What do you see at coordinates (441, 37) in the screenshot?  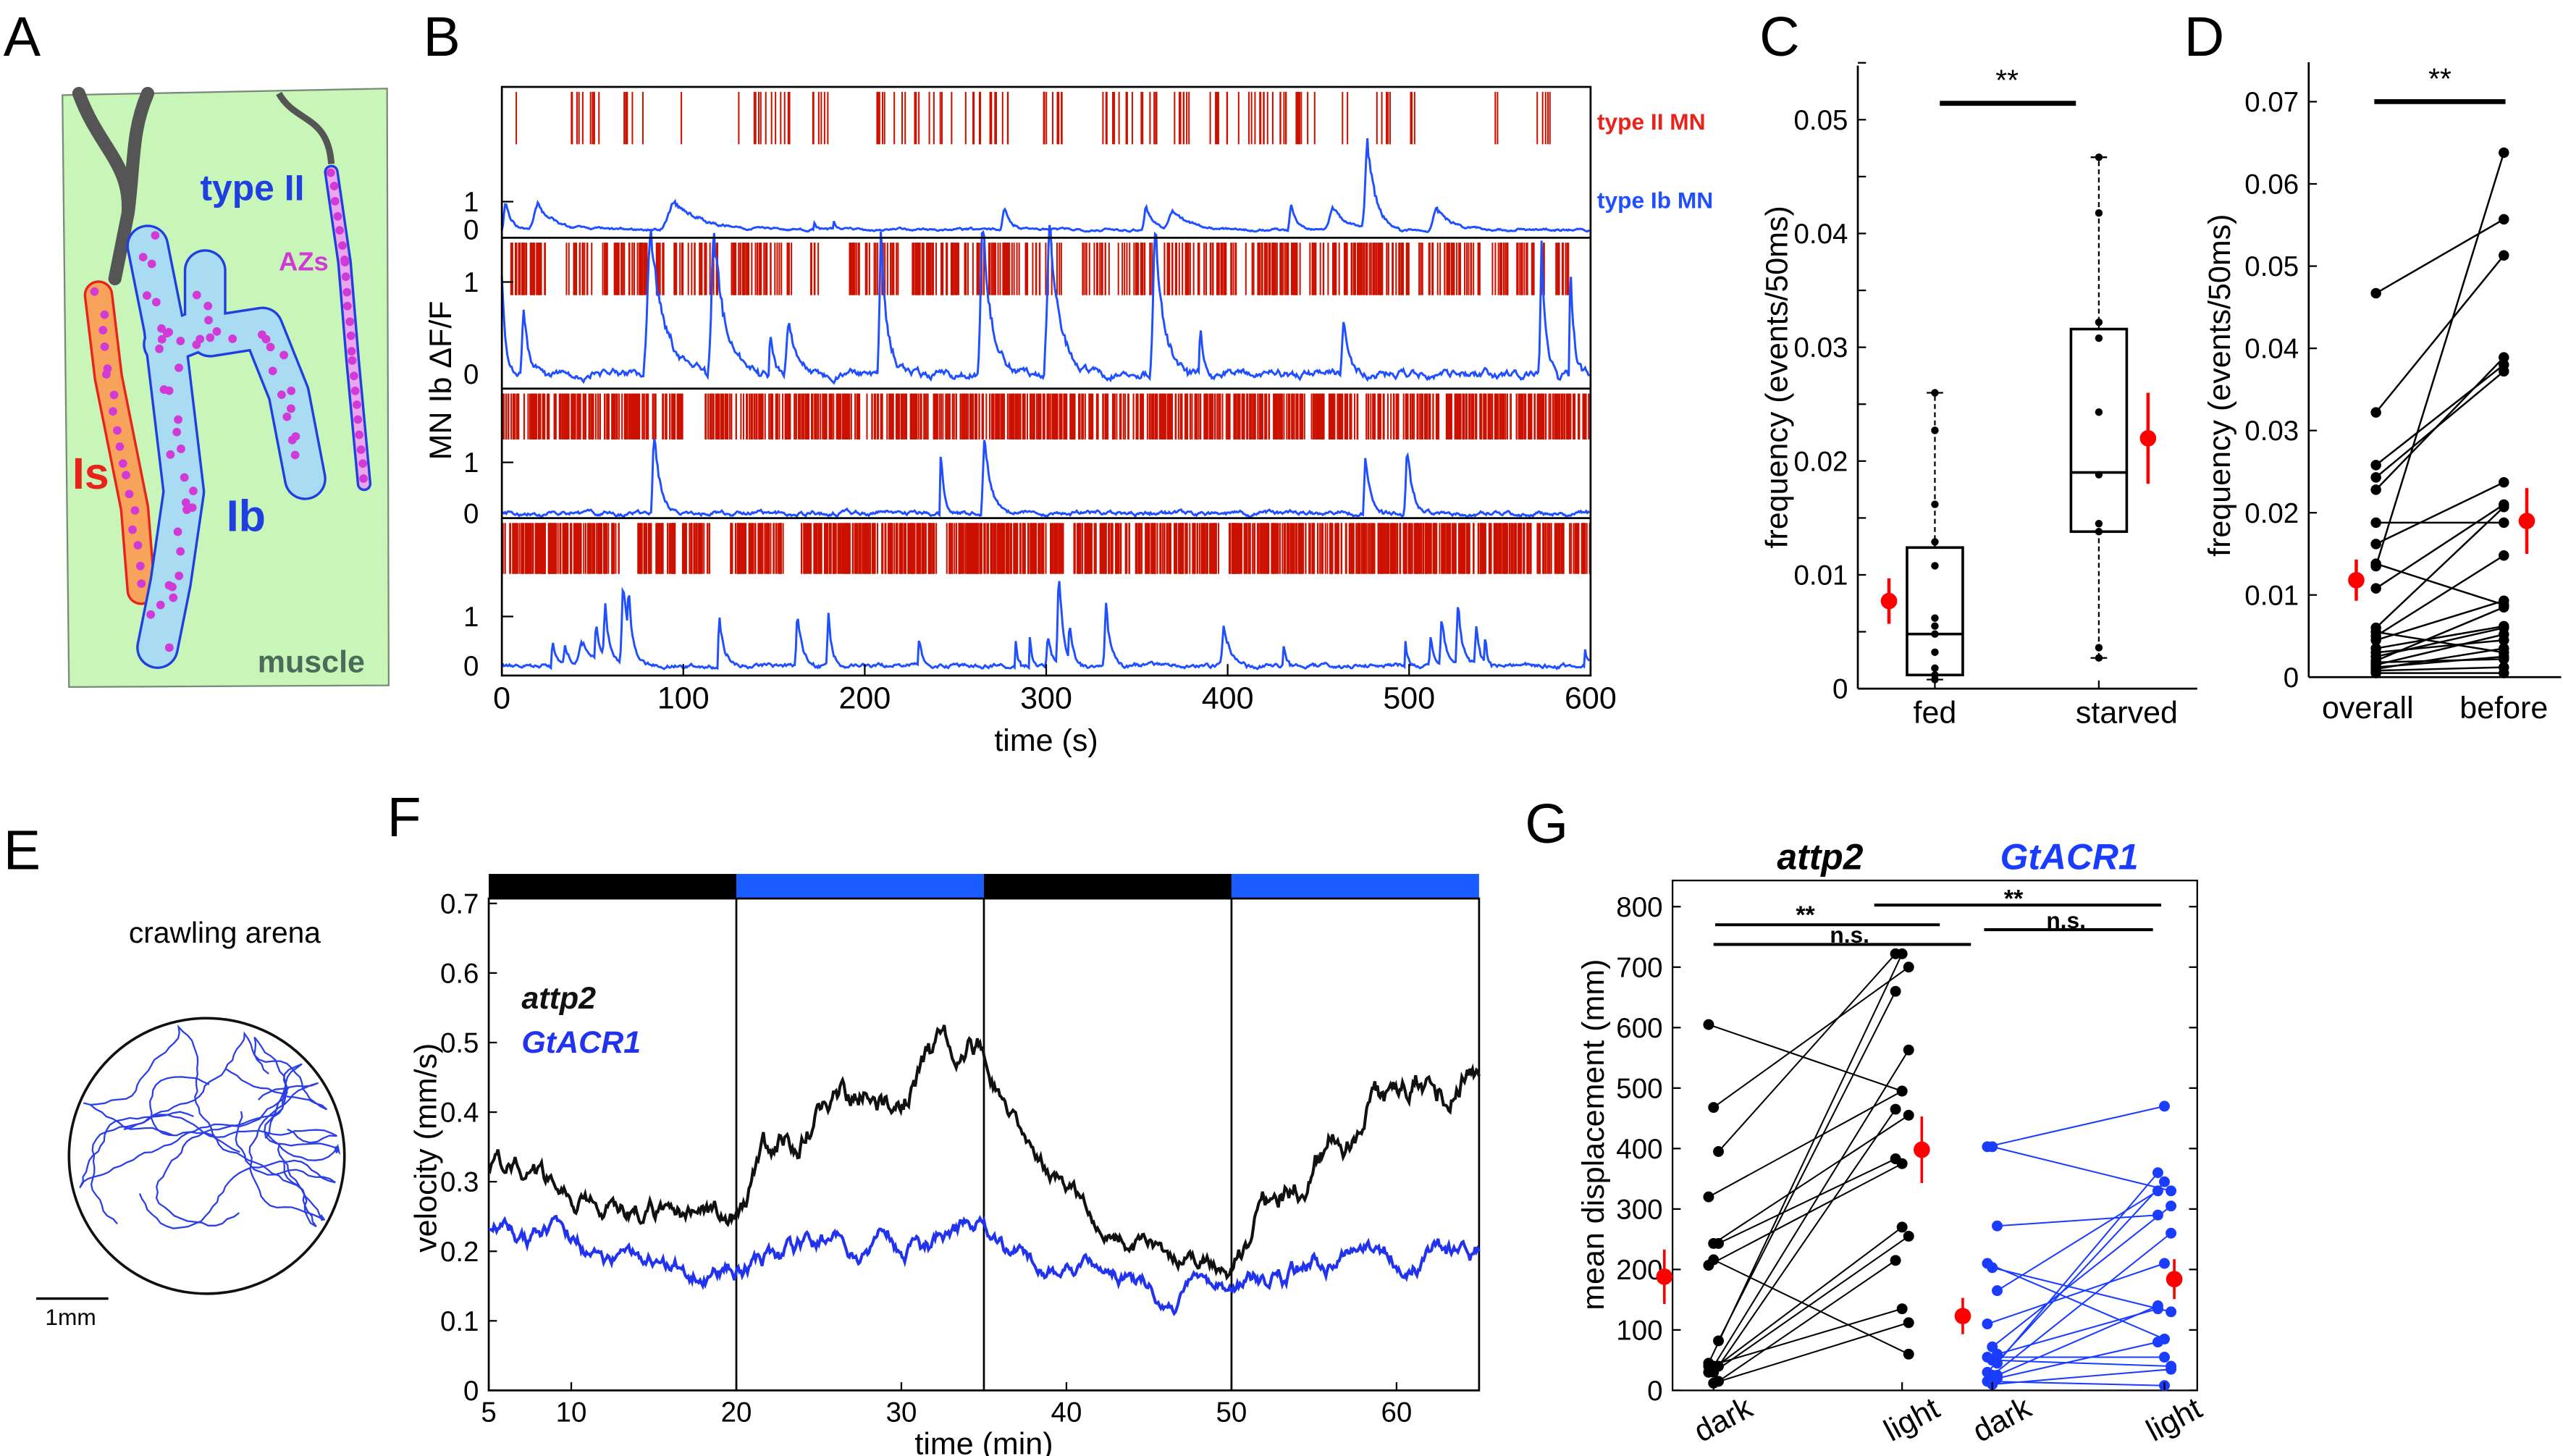 I see `panel-label-b: B` at bounding box center [441, 37].